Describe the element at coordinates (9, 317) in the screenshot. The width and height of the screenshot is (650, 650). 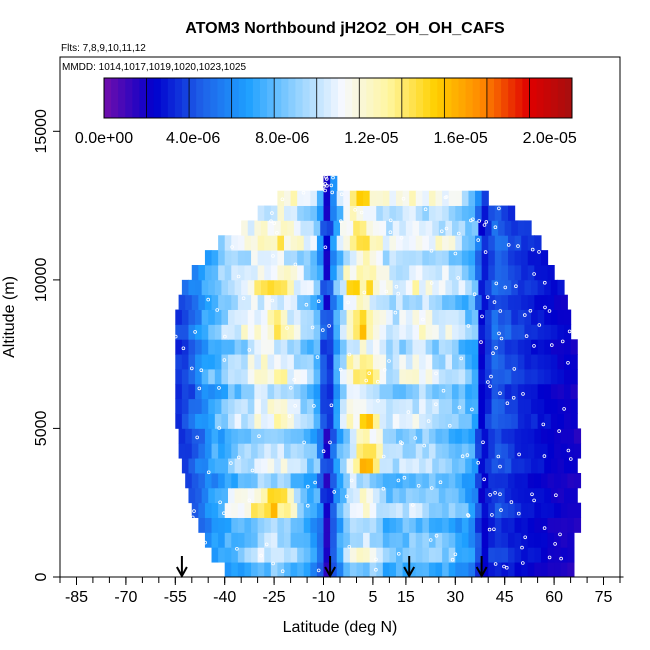
I see `y-axis-label: Altitude (m)` at that location.